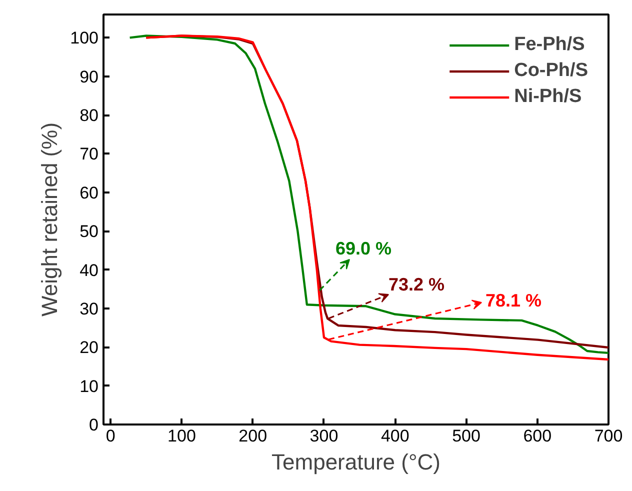  What do you see at coordinates (89, 192) in the screenshot?
I see `y-tick-label: 60` at bounding box center [89, 192].